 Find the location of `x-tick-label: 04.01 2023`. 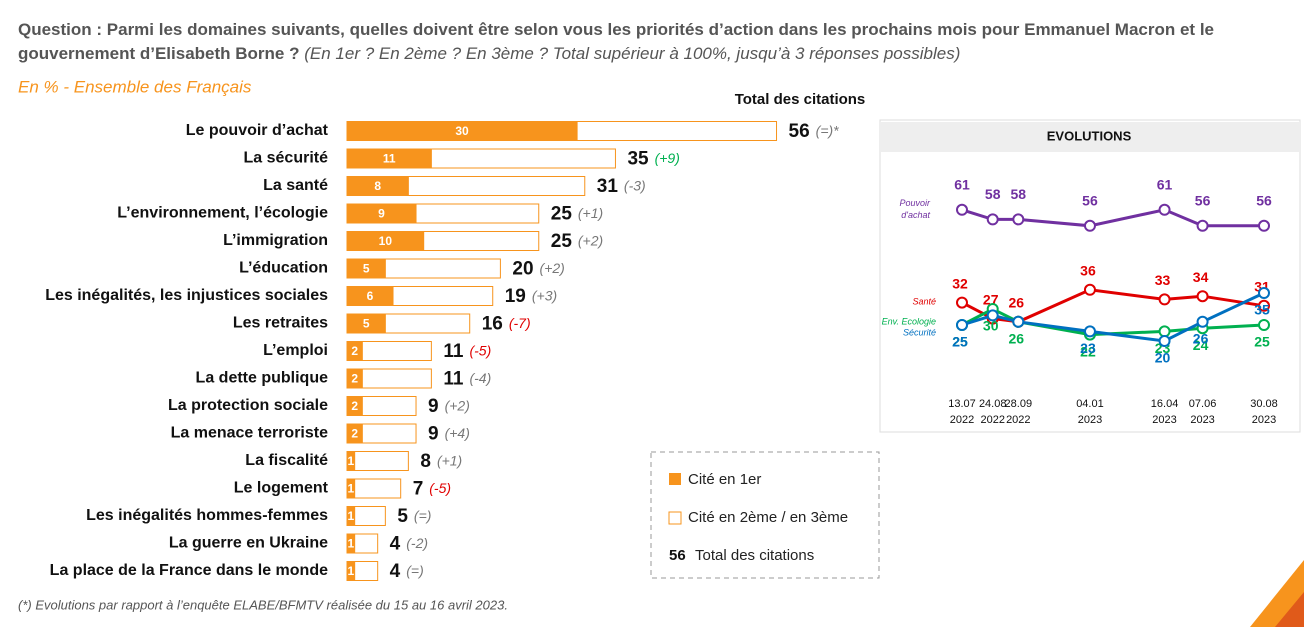

x-tick-label: 04.01 2023 is located at coordinates (1090, 412).